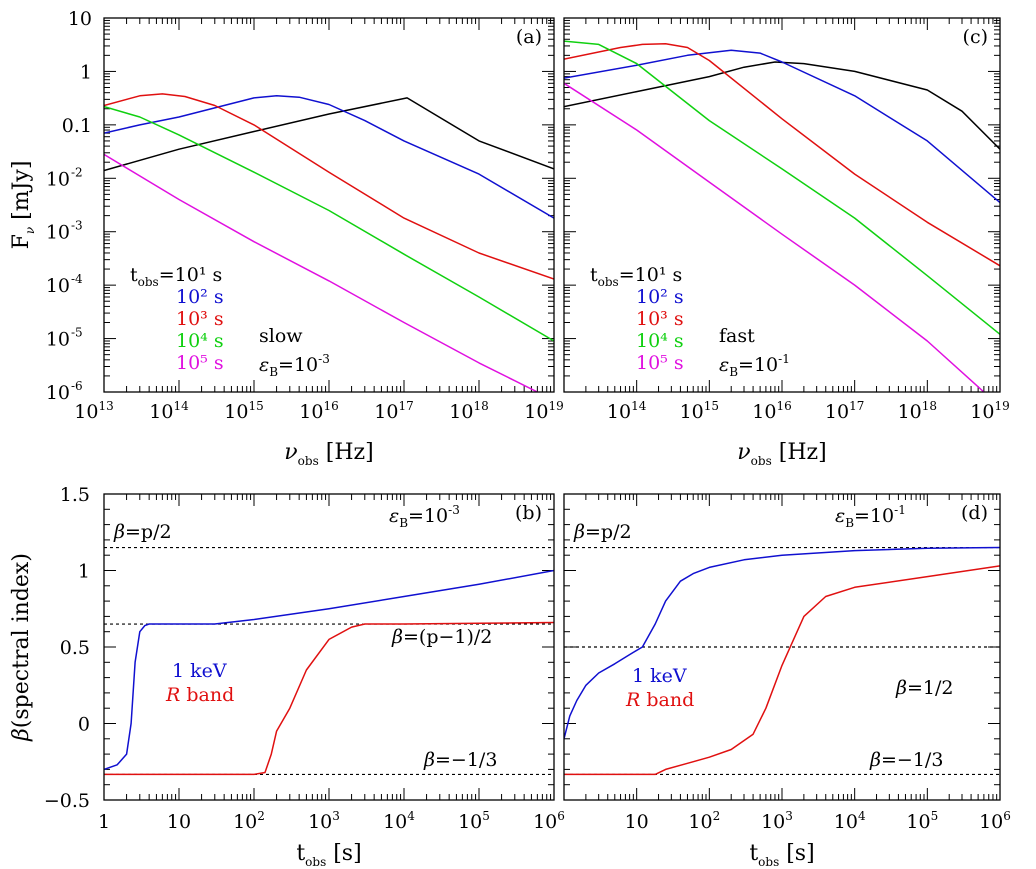 The image size is (1036, 869). I want to click on ref-label-mid: β=1/2, so click(924, 688).